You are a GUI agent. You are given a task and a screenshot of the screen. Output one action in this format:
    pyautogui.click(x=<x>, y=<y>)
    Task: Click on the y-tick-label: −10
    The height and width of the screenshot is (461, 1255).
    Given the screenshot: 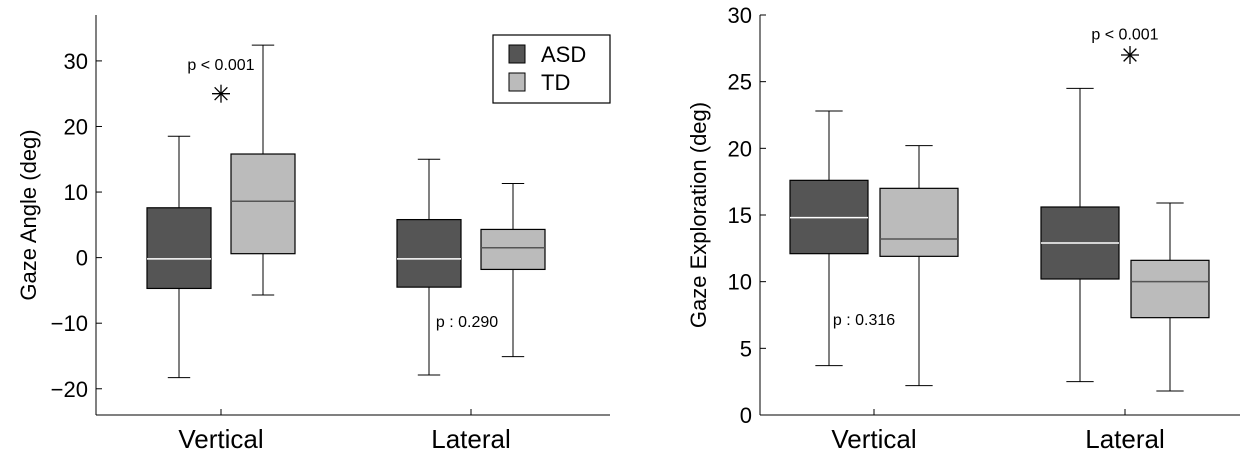 What is the action you would take?
    pyautogui.click(x=69, y=323)
    